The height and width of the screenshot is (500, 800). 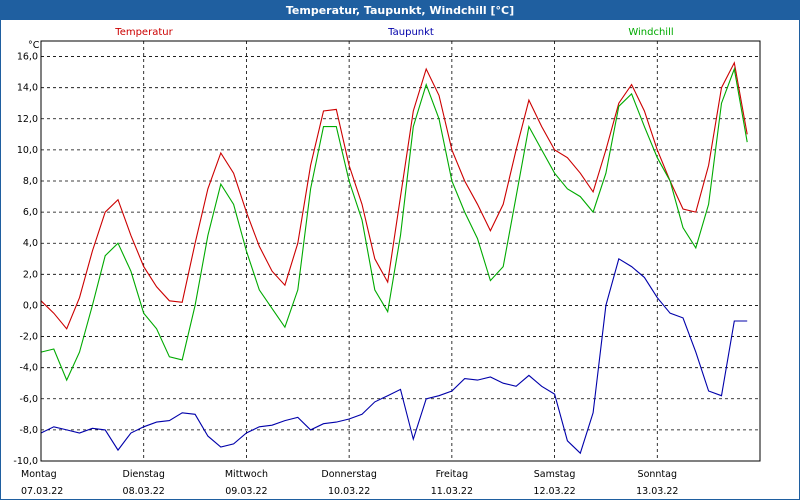 What do you see at coordinates (28, 399) in the screenshot?
I see `y-tick-label: -6,0` at bounding box center [28, 399].